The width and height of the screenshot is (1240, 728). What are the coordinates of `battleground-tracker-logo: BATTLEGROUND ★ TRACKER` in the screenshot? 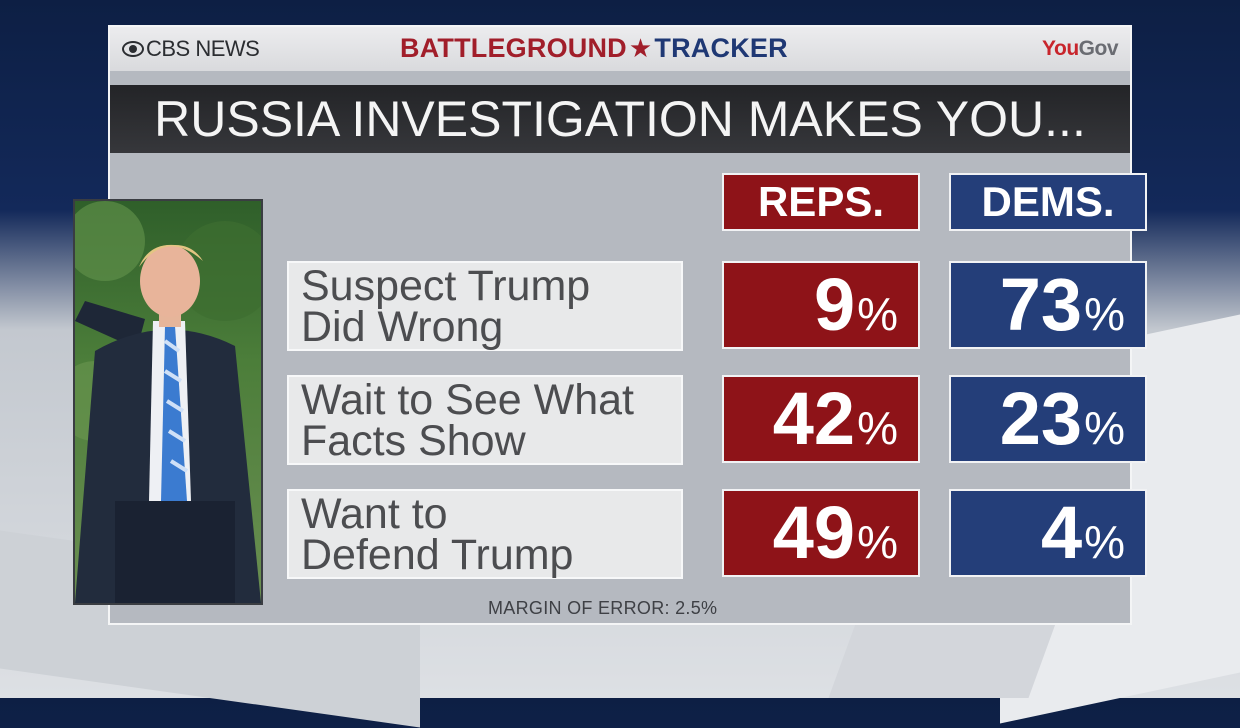 It's located at (594, 48).